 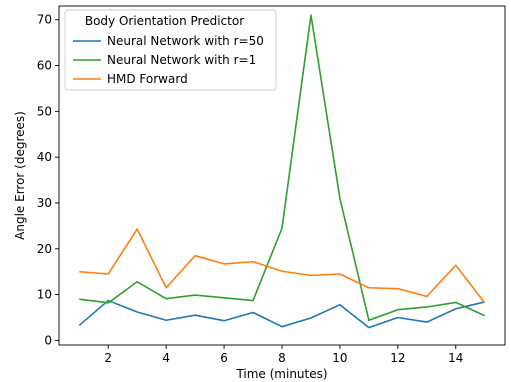 I want to click on y-tick-label: 30, so click(x=44, y=203).